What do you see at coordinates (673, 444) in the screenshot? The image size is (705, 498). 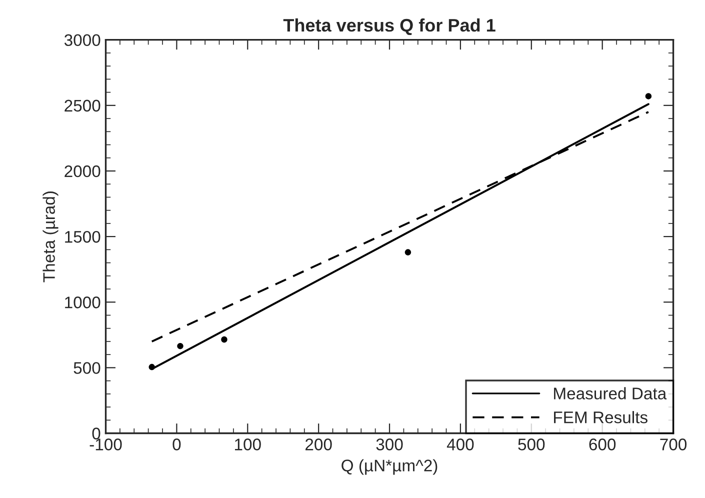 I see `x-tick-label: 700` at bounding box center [673, 444].